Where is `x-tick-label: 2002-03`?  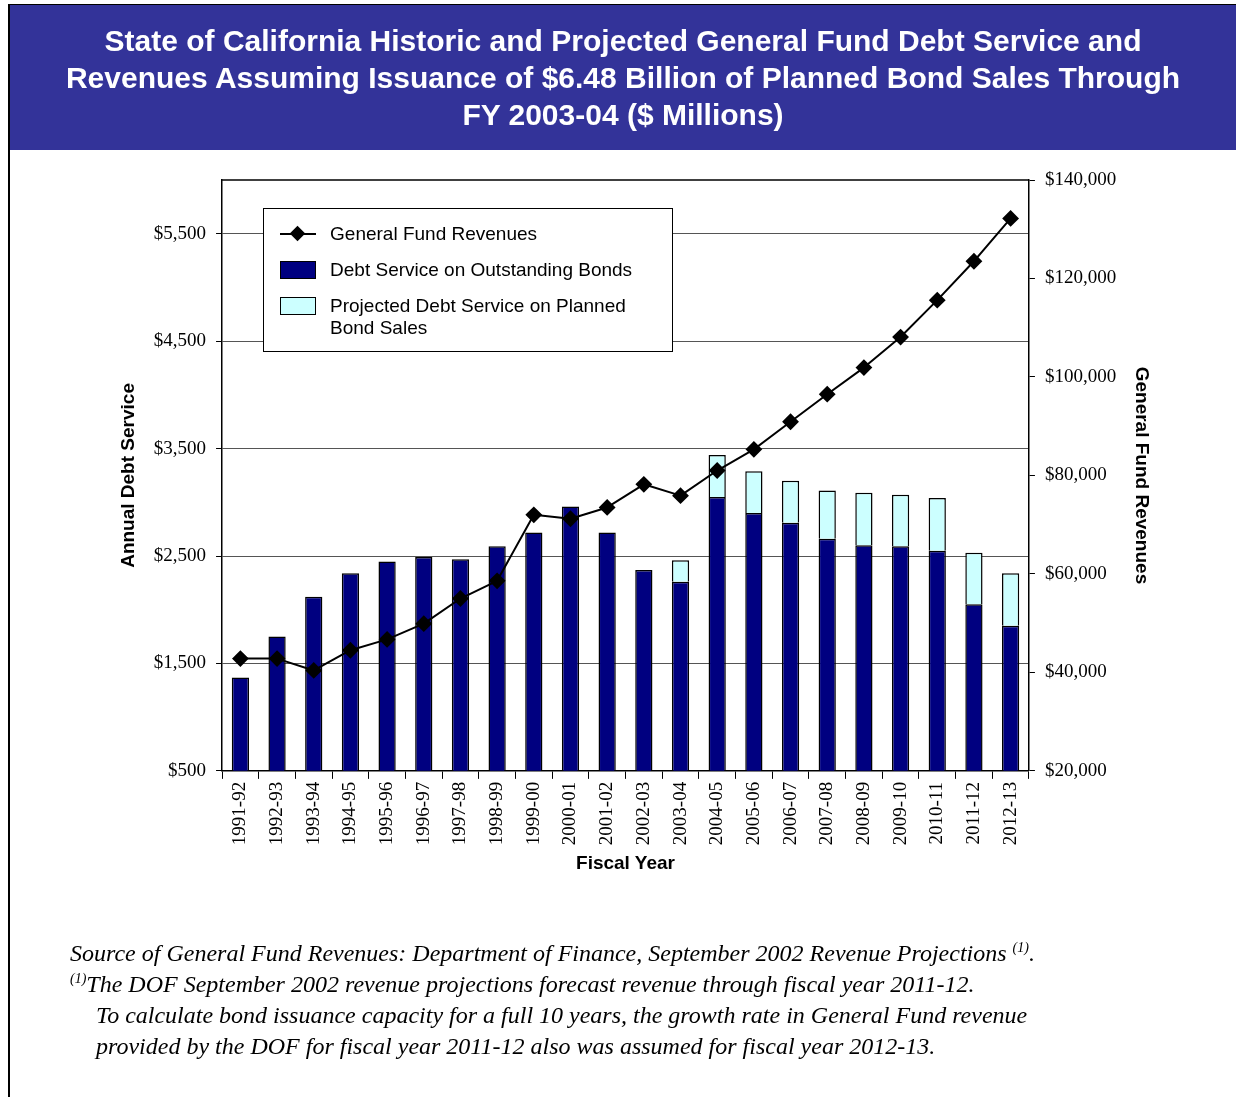 x-tick-label: 2002-03 is located at coordinates (642, 813).